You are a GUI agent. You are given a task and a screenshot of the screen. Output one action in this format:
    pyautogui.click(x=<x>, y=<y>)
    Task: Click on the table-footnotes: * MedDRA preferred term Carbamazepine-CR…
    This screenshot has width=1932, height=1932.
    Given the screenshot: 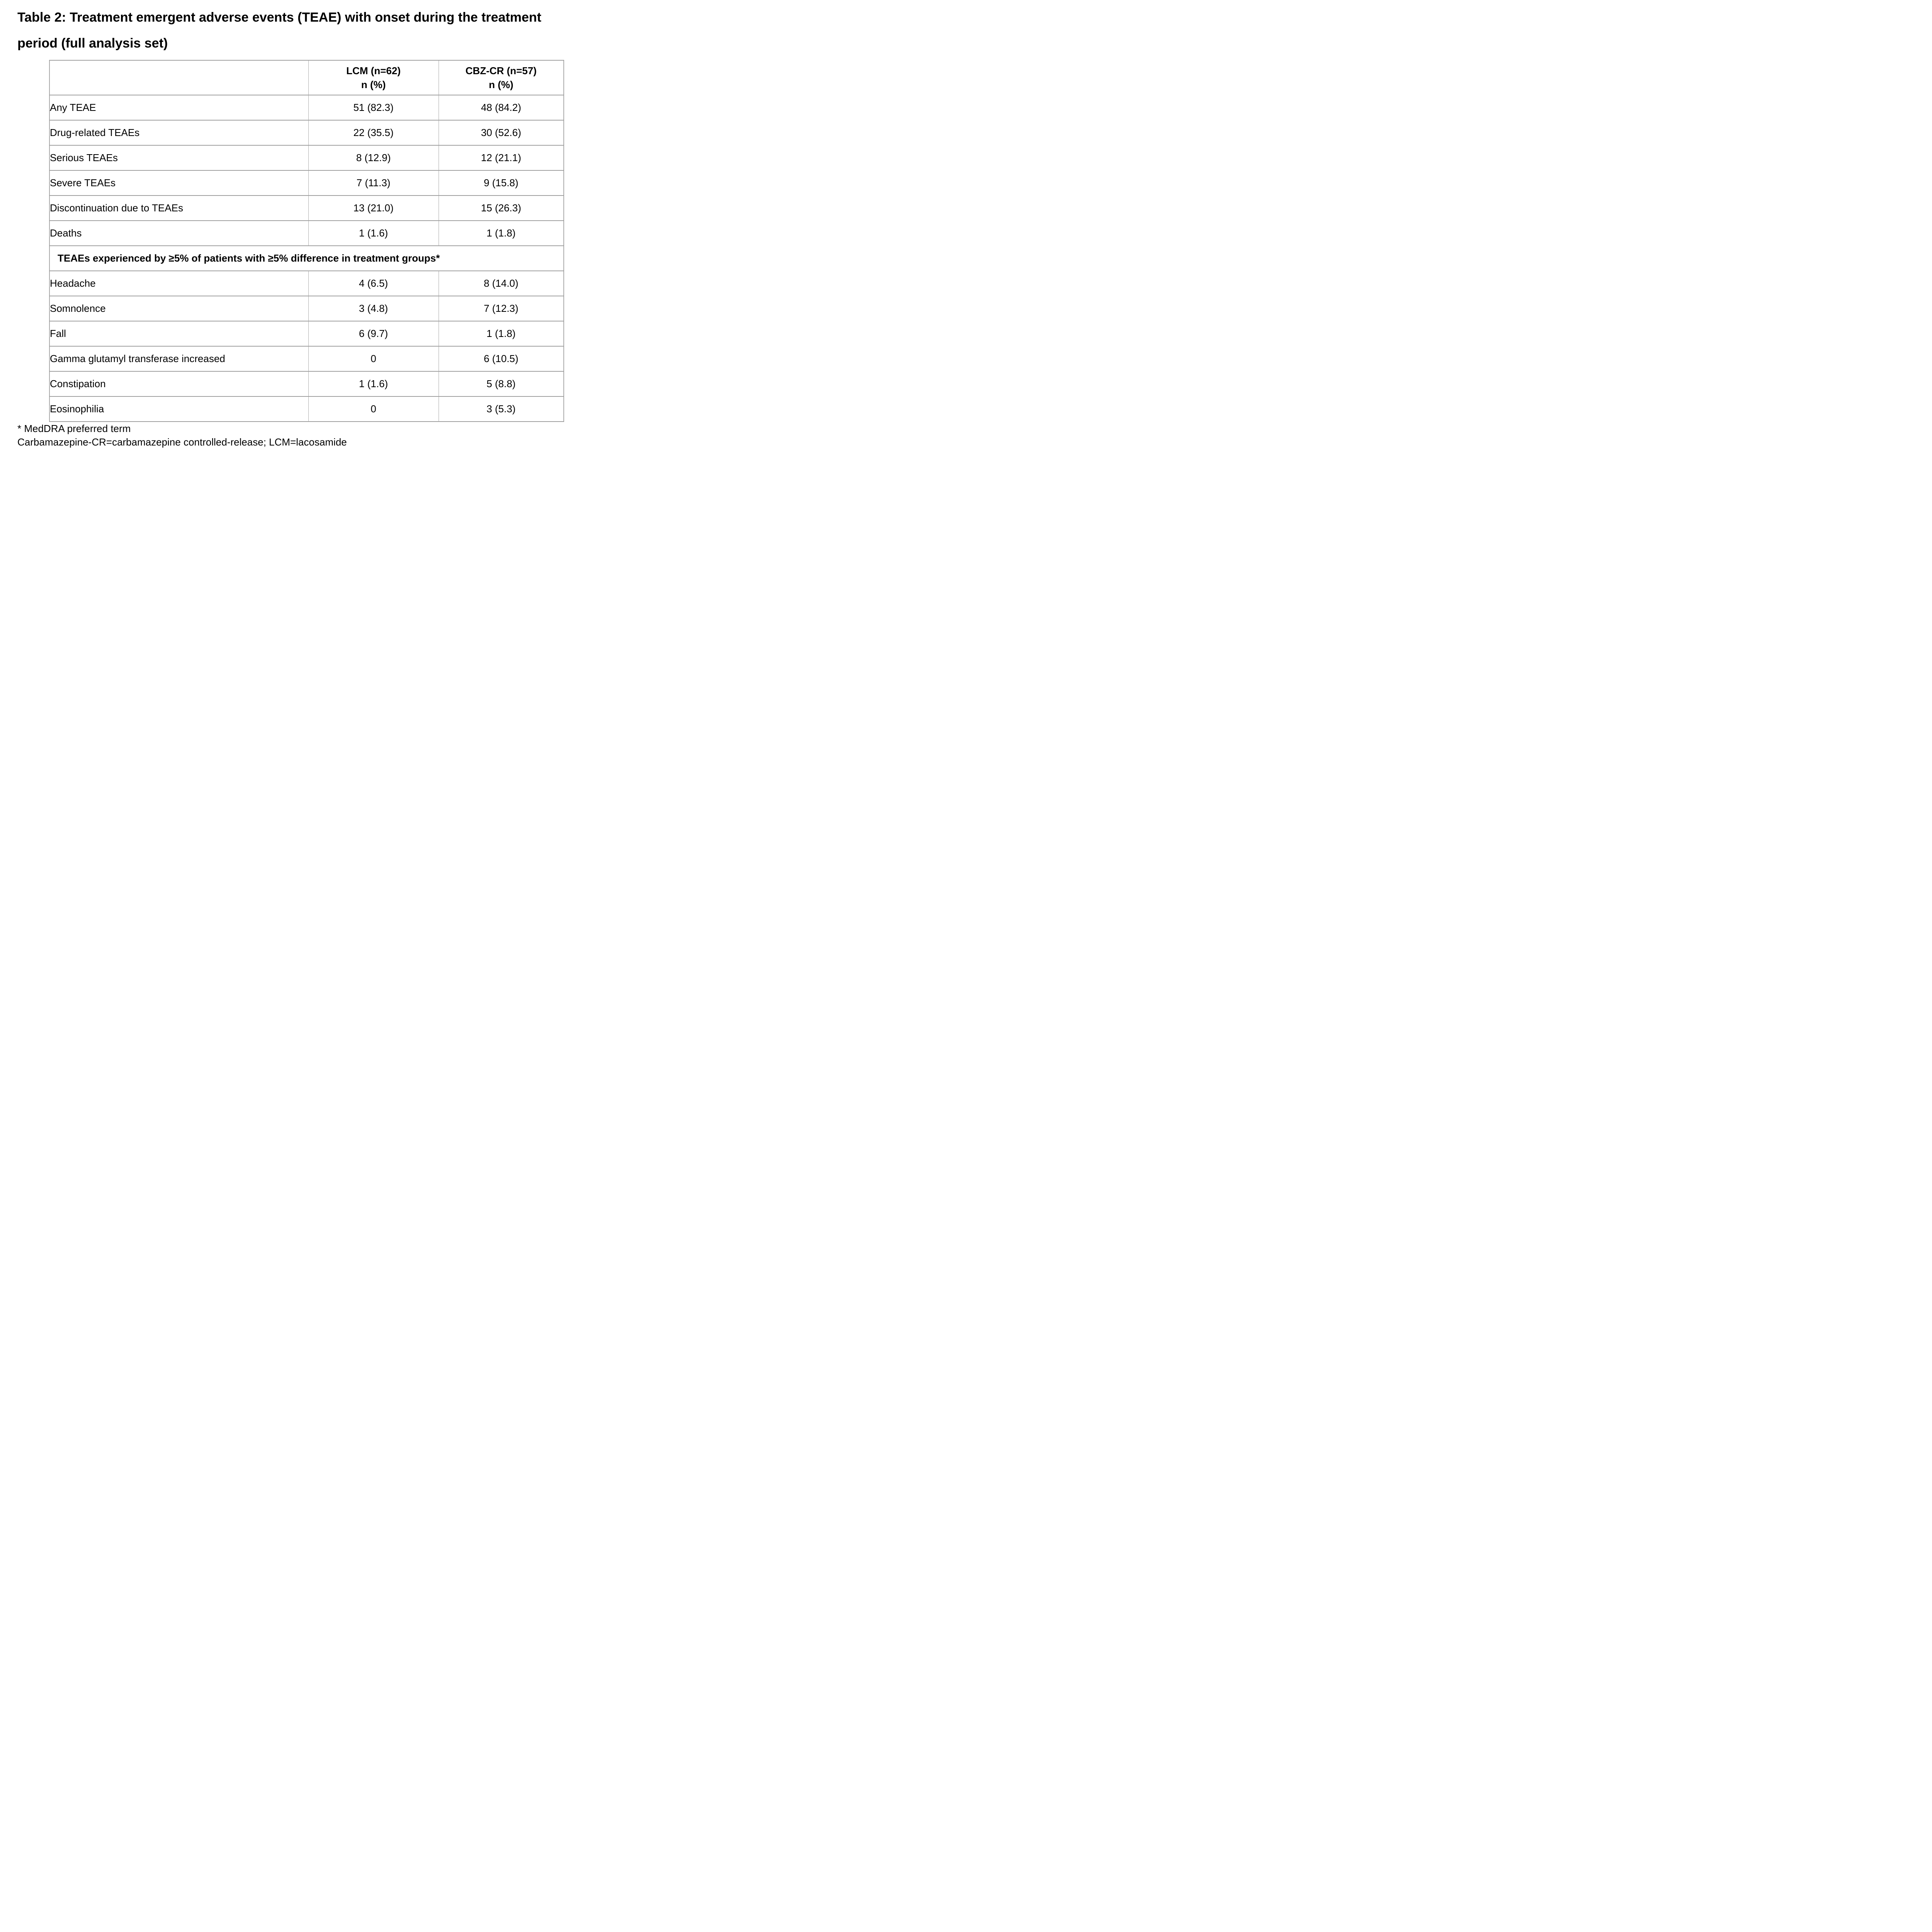 What is the action you would take?
    pyautogui.click(x=182, y=436)
    